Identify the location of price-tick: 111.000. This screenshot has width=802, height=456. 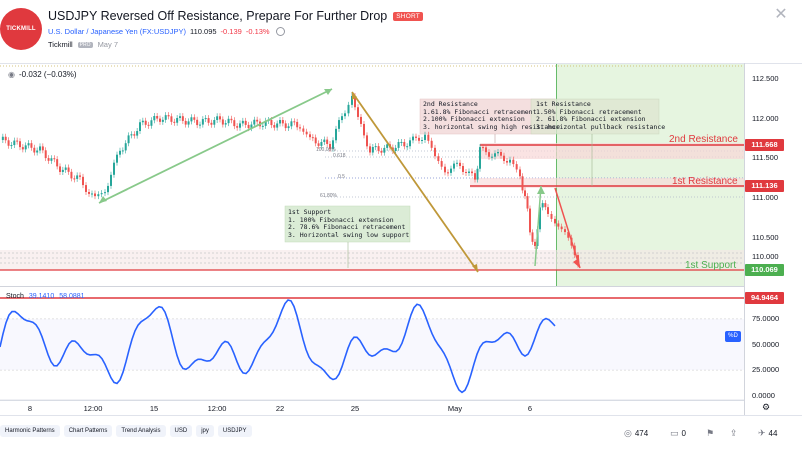
(765, 197).